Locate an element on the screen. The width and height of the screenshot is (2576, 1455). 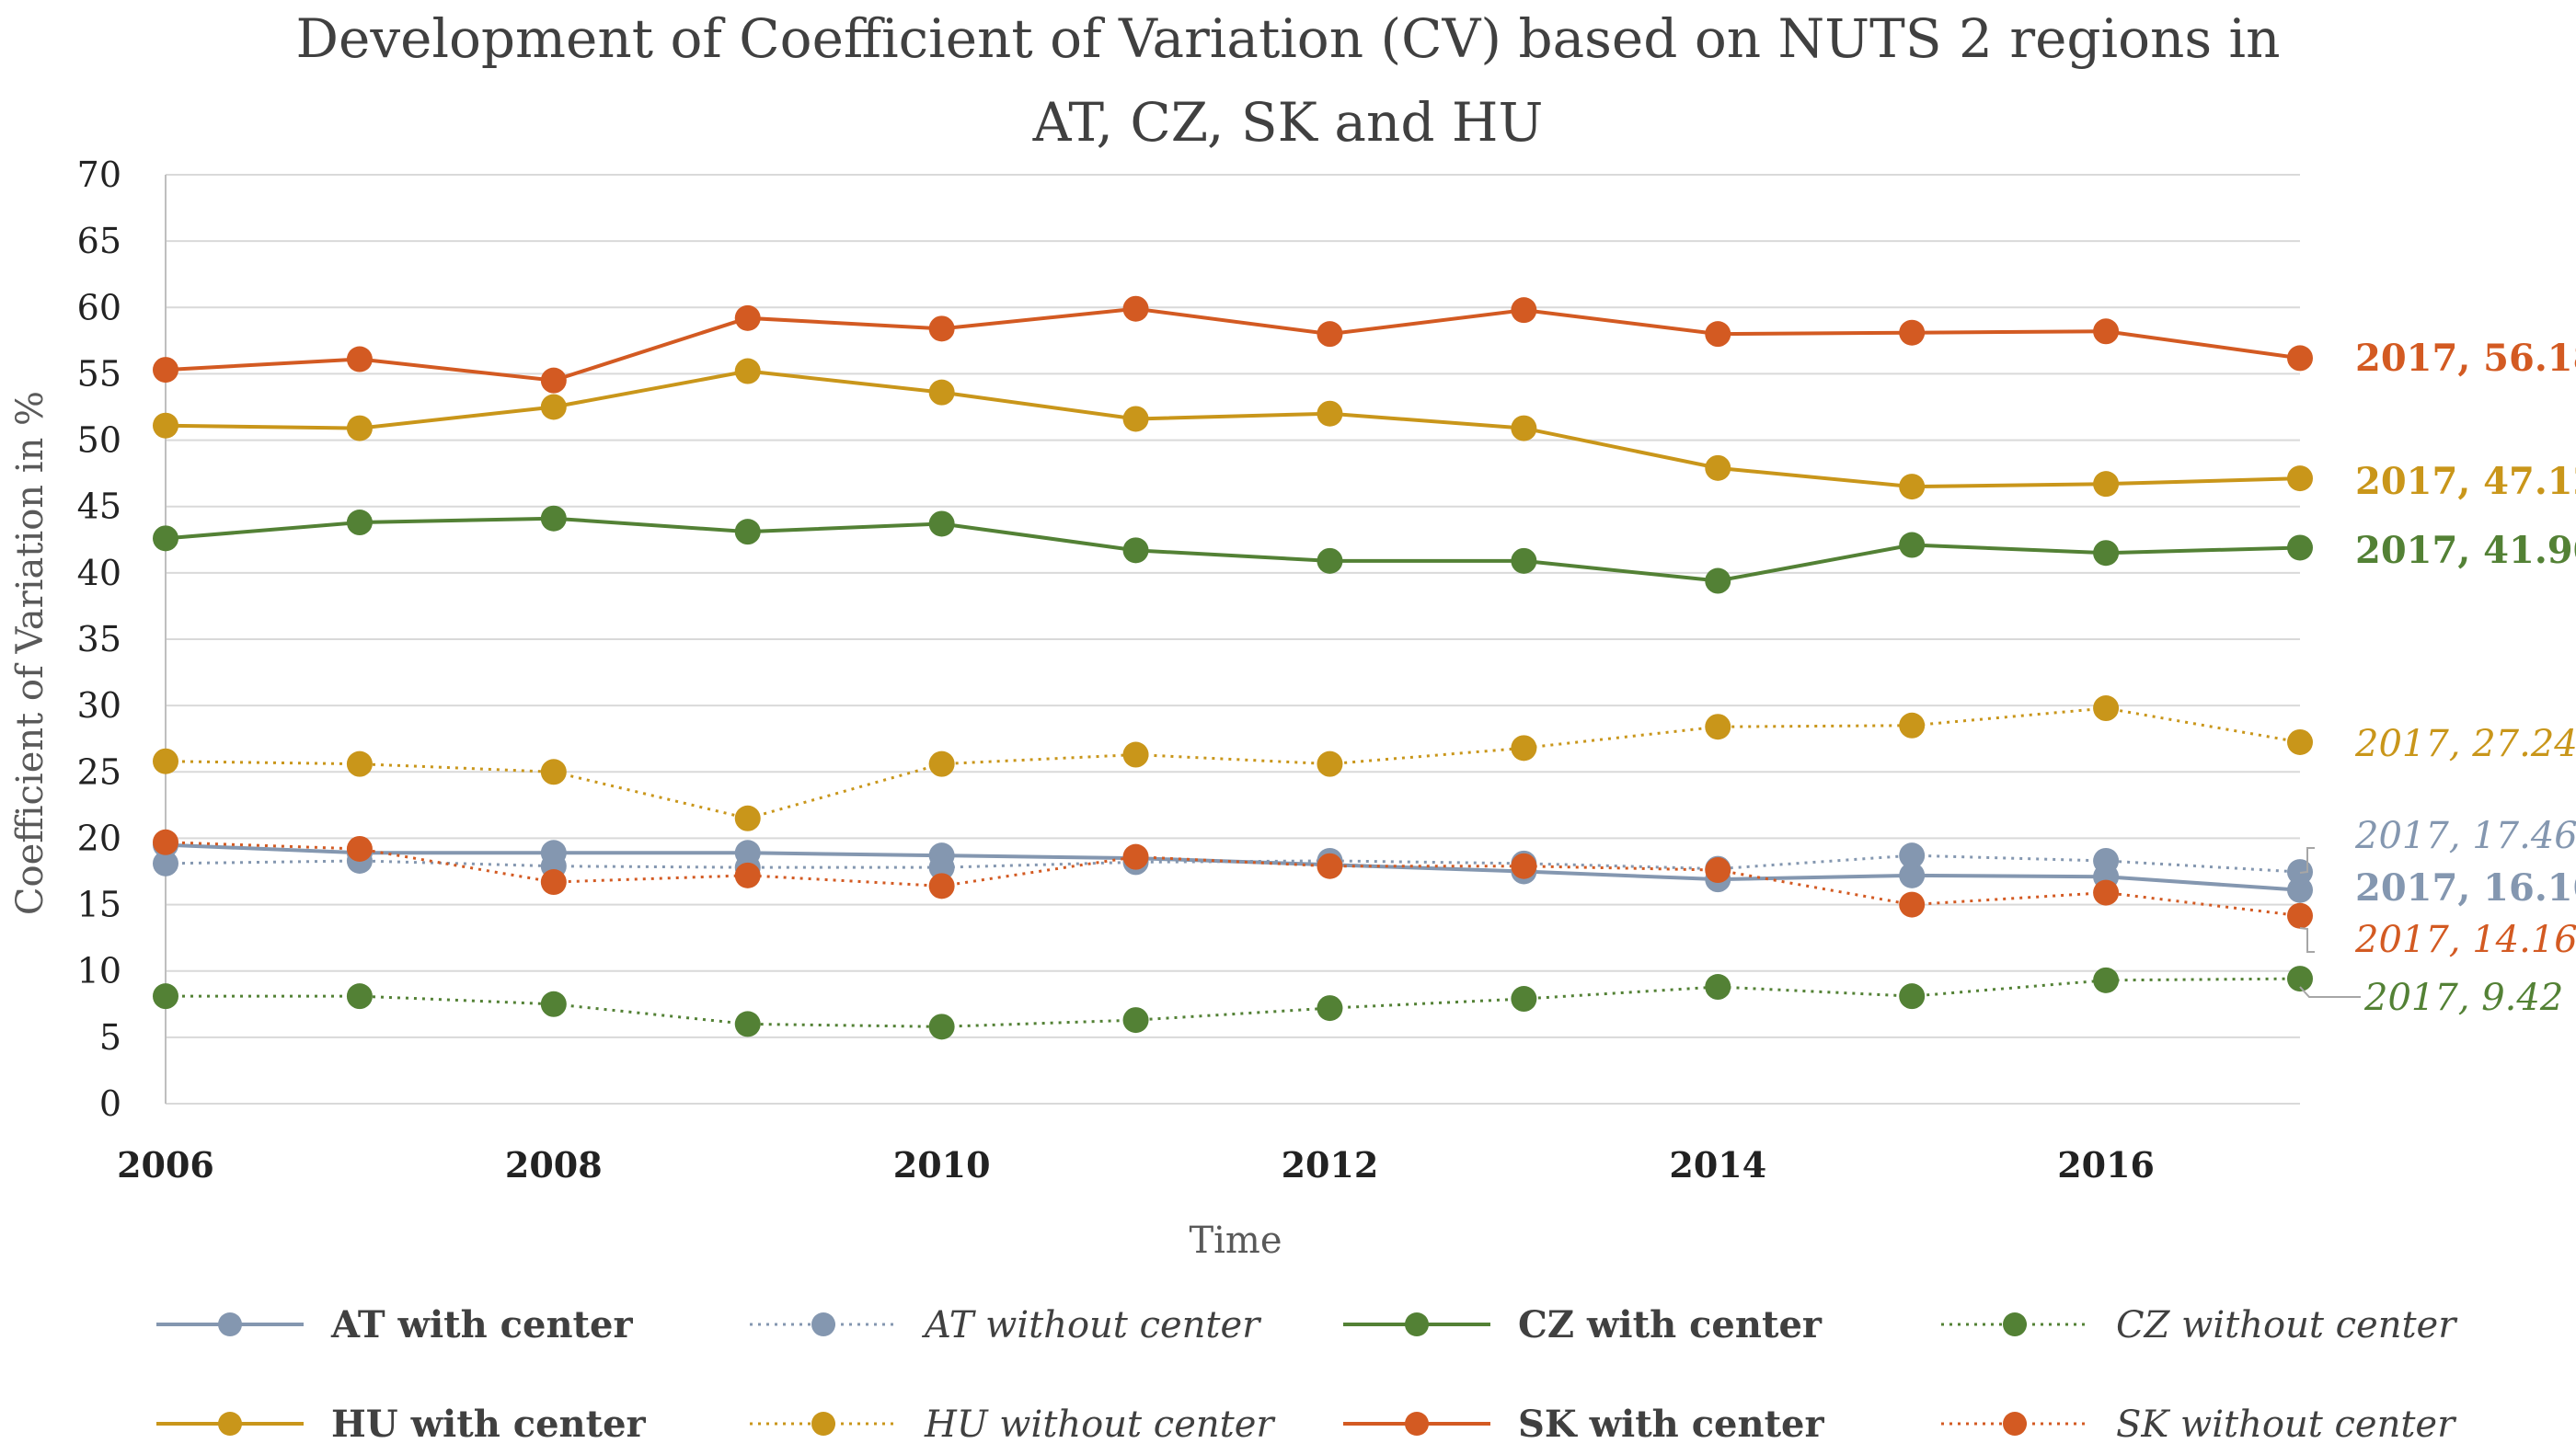
end-label-hu-without-center: 2017, 27.24 is located at coordinates (2465, 744).